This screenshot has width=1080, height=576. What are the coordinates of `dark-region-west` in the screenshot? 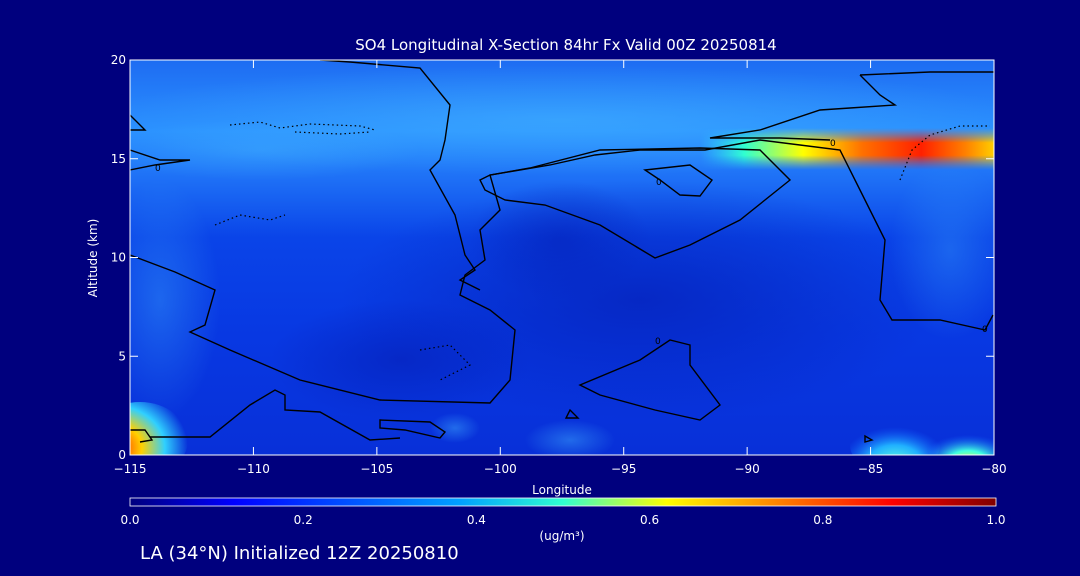 It's located at (400, 360).